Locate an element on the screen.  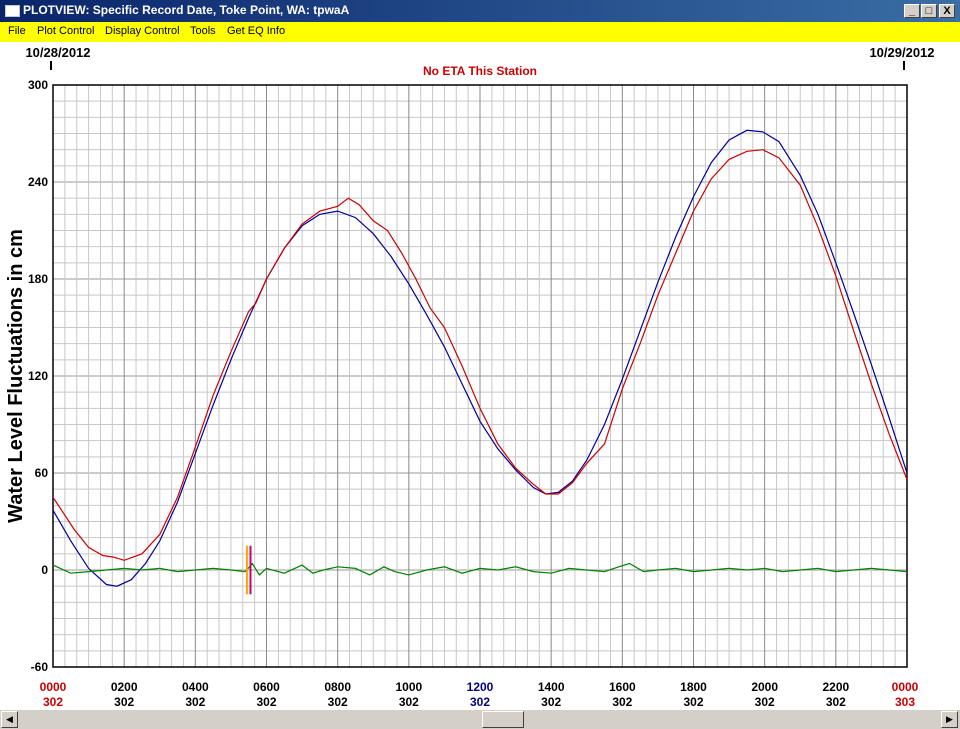
x-tick-time: 1600 is located at coordinates (622, 687).